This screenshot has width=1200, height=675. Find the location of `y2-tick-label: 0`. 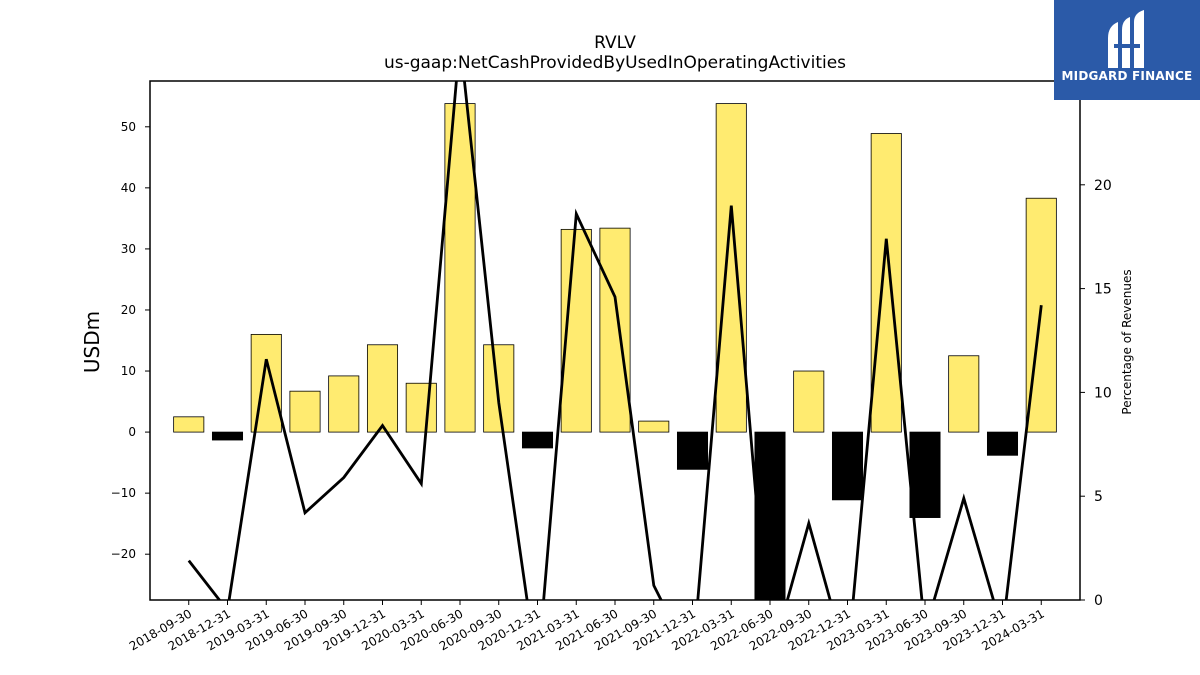

y2-tick-label: 0 is located at coordinates (1098, 601).